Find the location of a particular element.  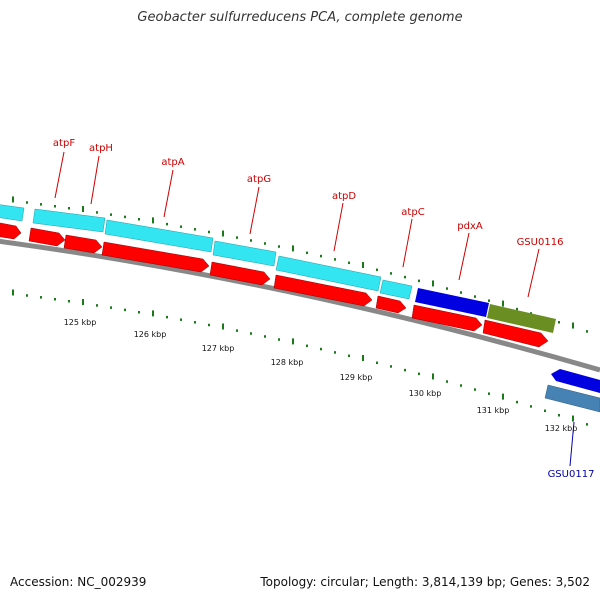

gene-label-atpF: atpF is located at coordinates (64, 143).